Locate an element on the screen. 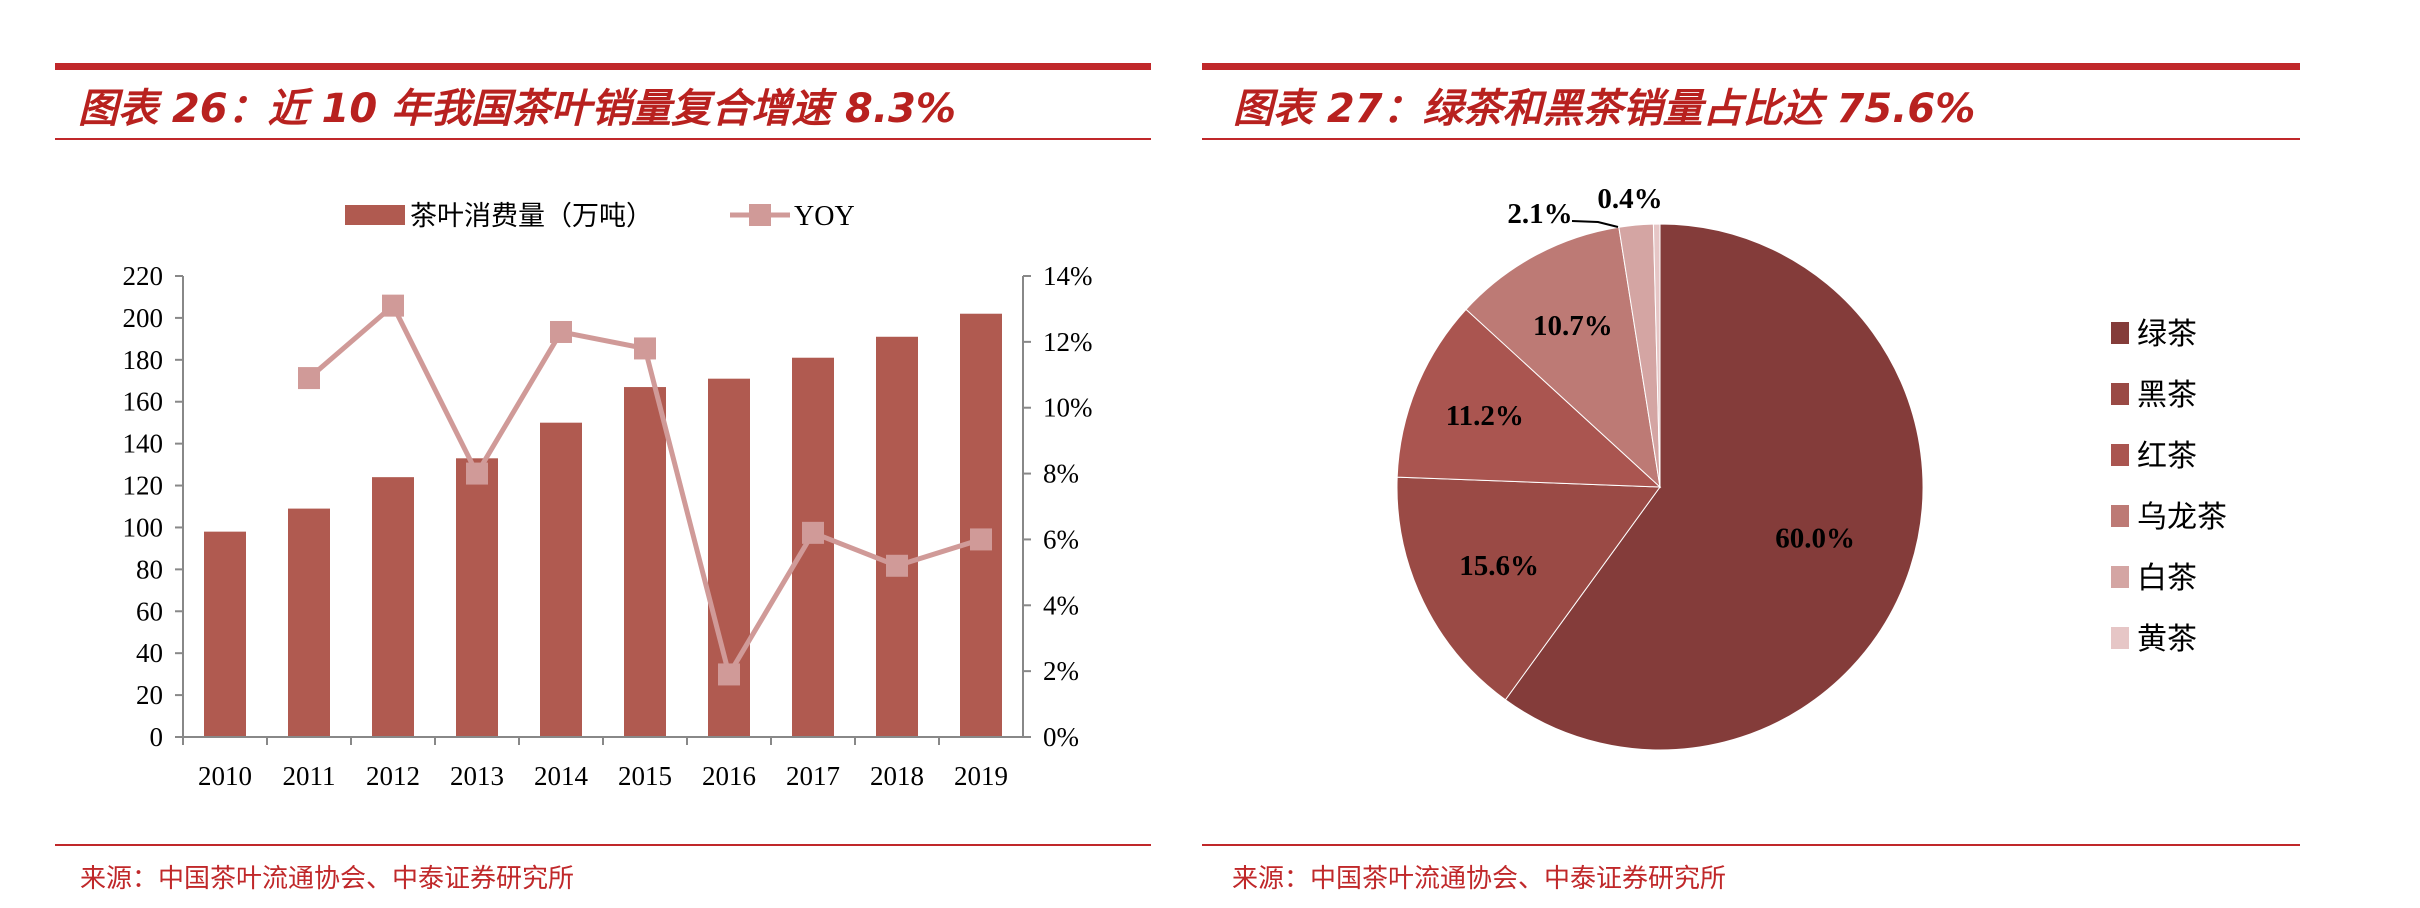  x-tick-label: 2011 is located at coordinates (309, 776).